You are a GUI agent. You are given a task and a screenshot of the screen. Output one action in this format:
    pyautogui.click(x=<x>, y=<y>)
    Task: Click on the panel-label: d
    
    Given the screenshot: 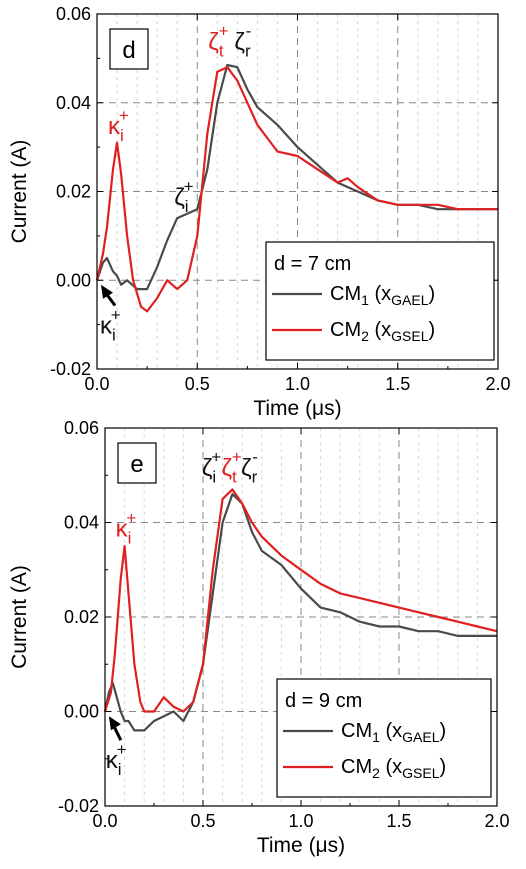 What is the action you would take?
    pyautogui.click(x=128, y=50)
    